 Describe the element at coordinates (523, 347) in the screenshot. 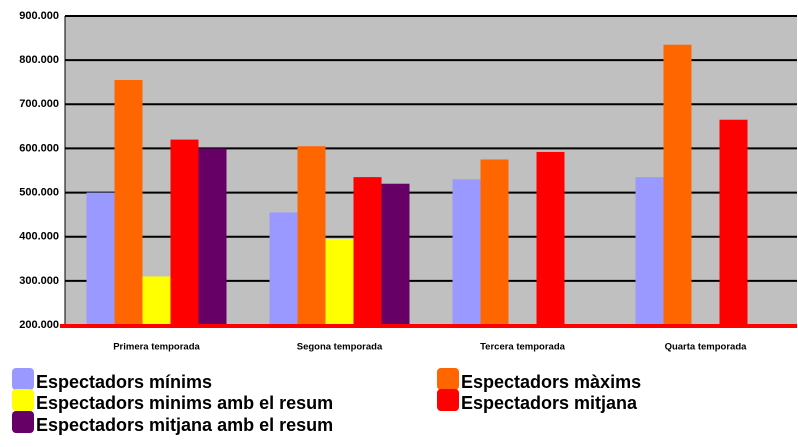

I see `x-tick-label: Tercera temporada` at that location.